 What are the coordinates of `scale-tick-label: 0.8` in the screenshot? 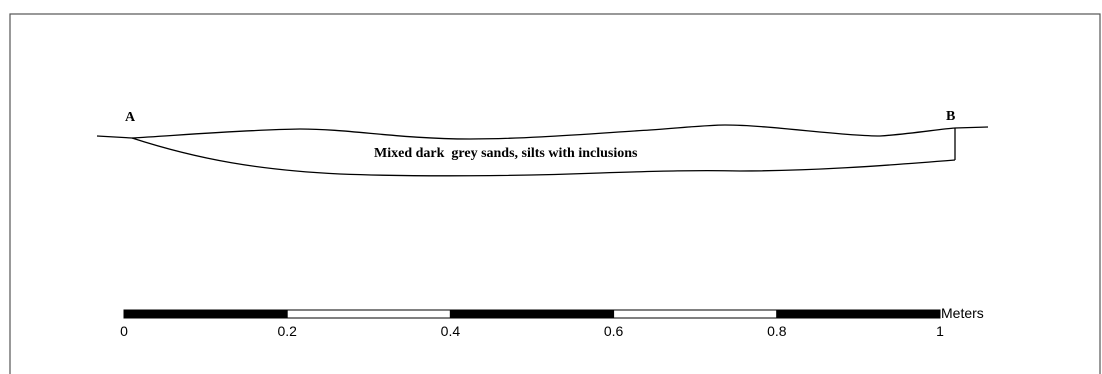 It's located at (777, 331).